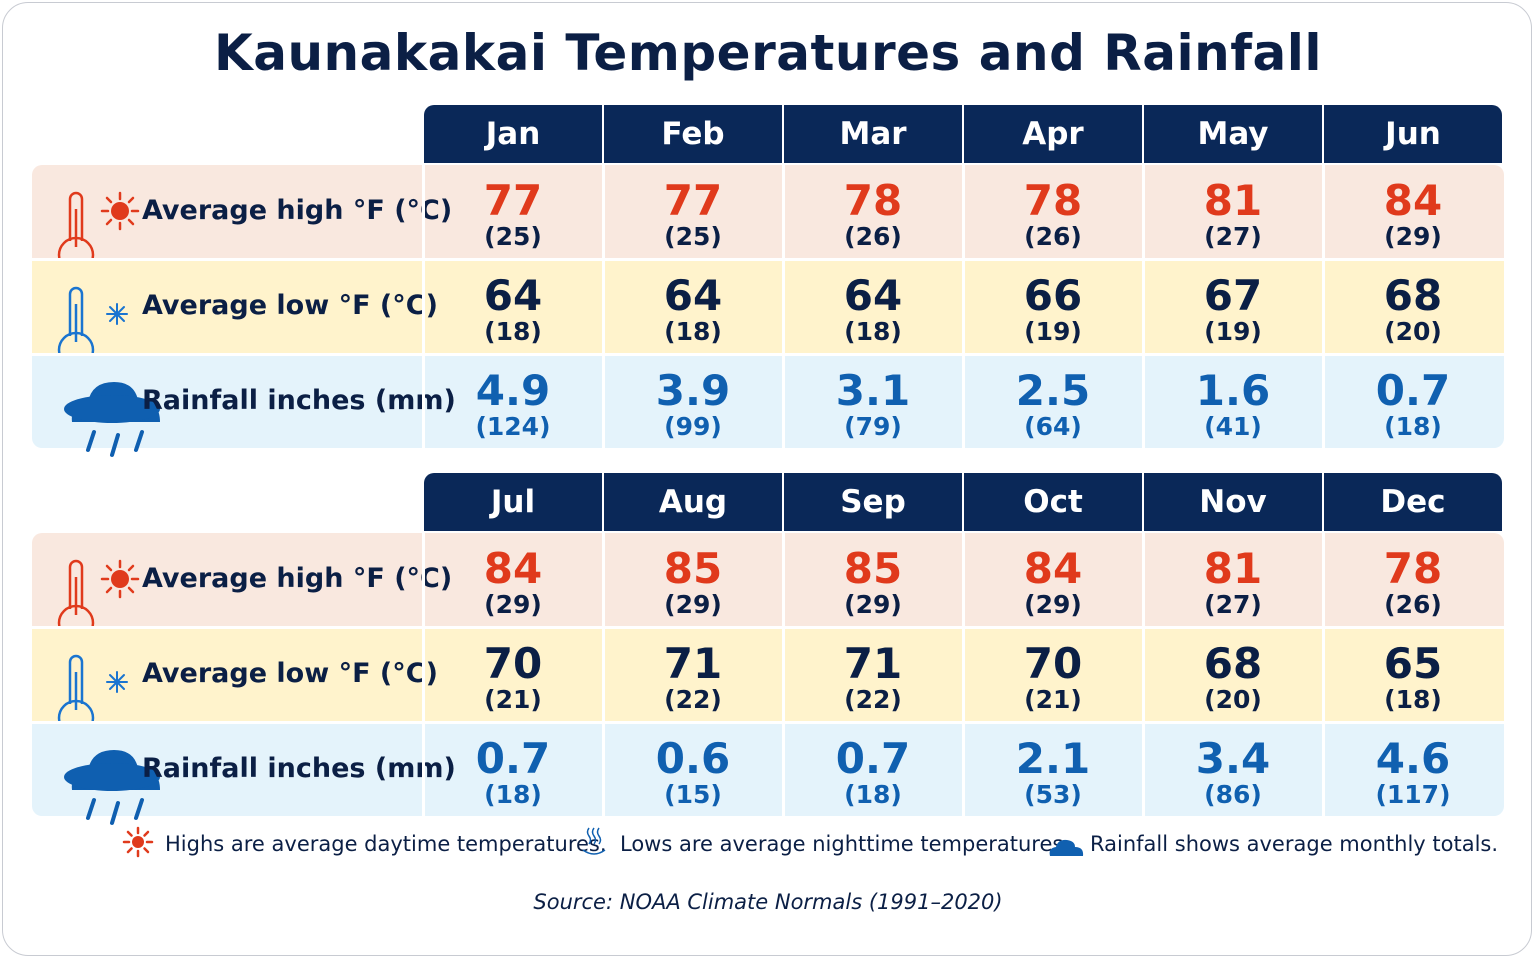 Image resolution: width=1536 pixels, height=960 pixels. What do you see at coordinates (1066, 847) in the screenshot?
I see `cloud-icon` at bounding box center [1066, 847].